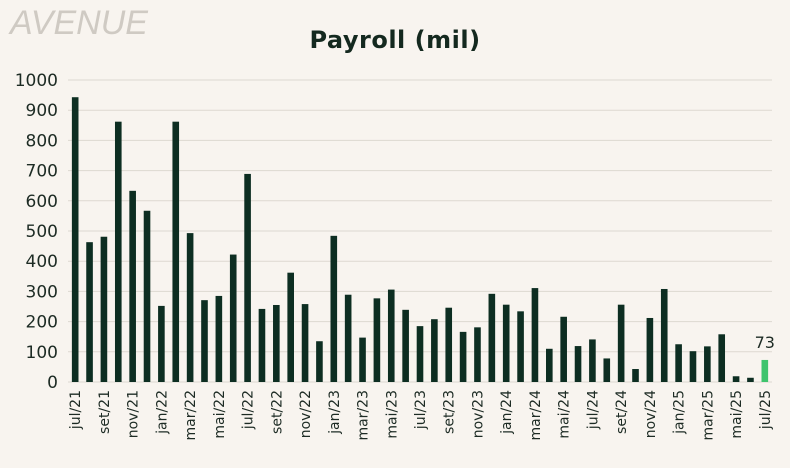  Describe the element at coordinates (536, 415) in the screenshot. I see `x-tick-label: mar/24` at that location.